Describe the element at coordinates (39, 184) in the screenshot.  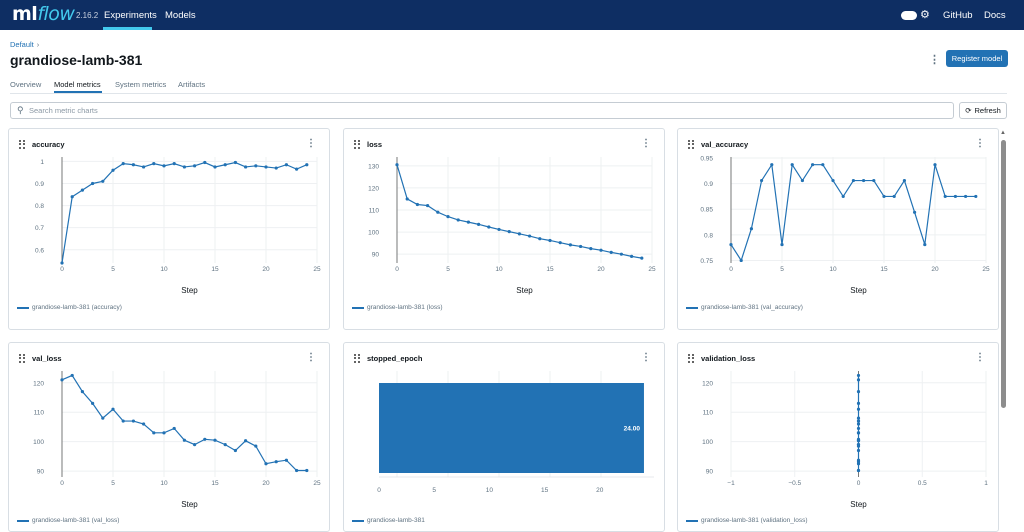
I see `y-tick-label: 0.9` at that location.